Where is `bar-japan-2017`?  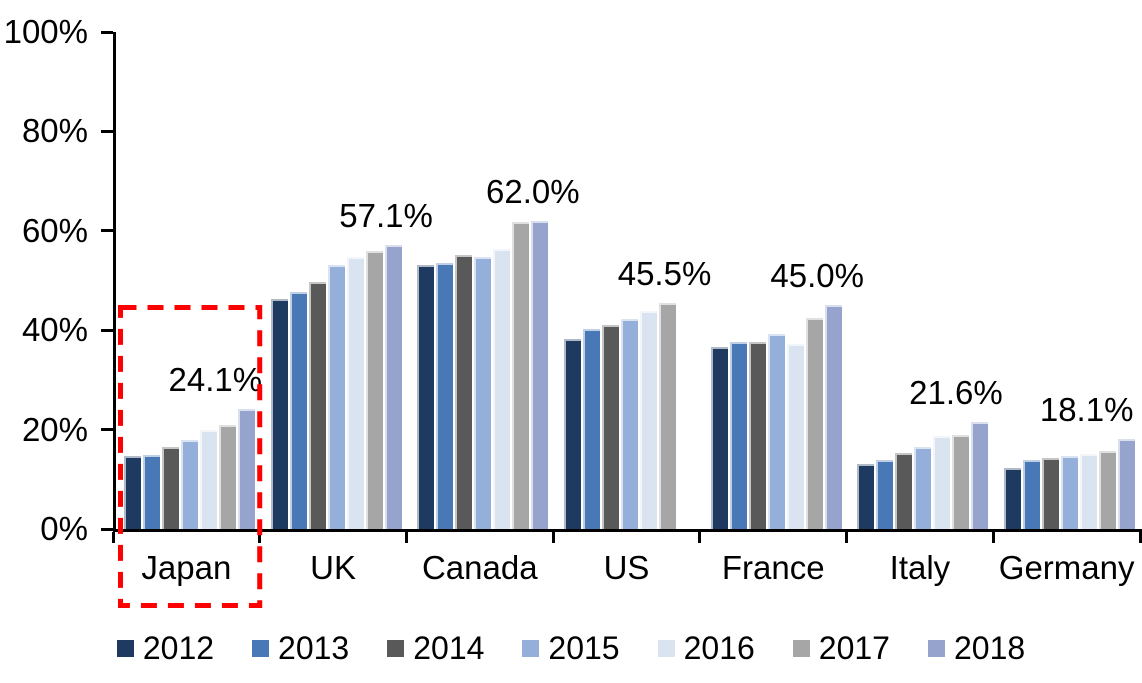
bar-japan-2017 is located at coordinates (227, 476).